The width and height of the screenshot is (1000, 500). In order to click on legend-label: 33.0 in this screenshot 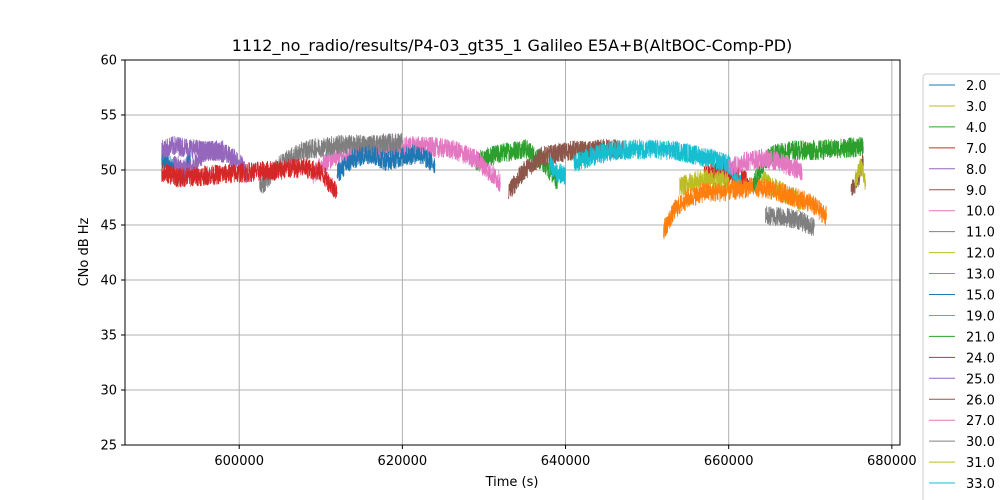, I will do `click(980, 484)`.